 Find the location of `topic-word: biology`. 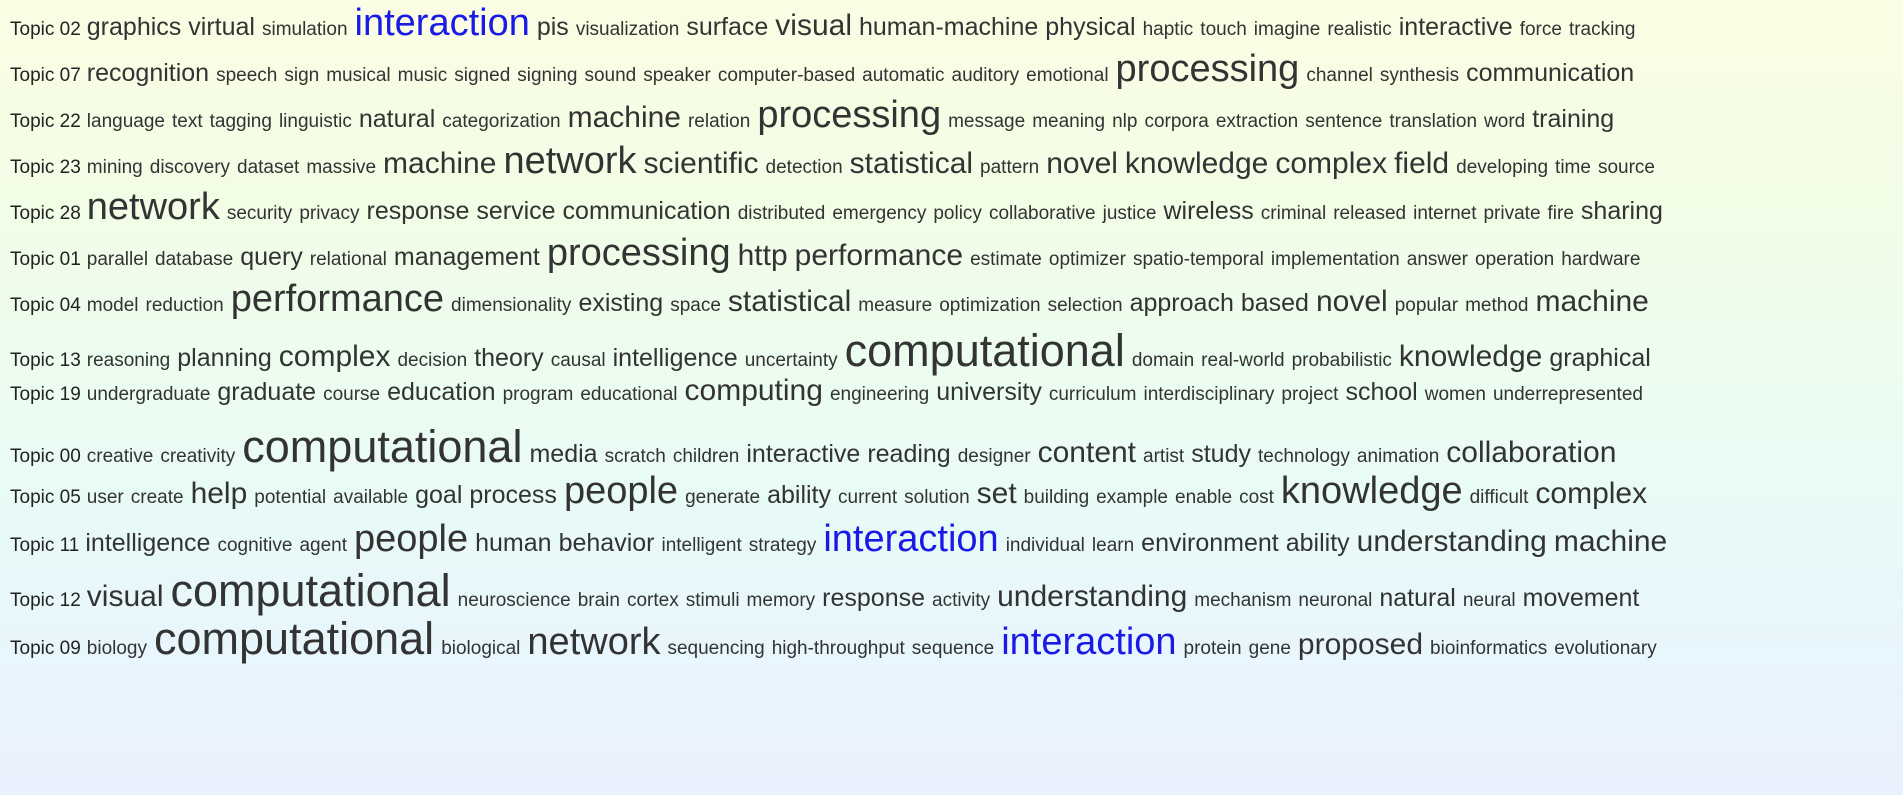

topic-word: biology is located at coordinates (116, 648).